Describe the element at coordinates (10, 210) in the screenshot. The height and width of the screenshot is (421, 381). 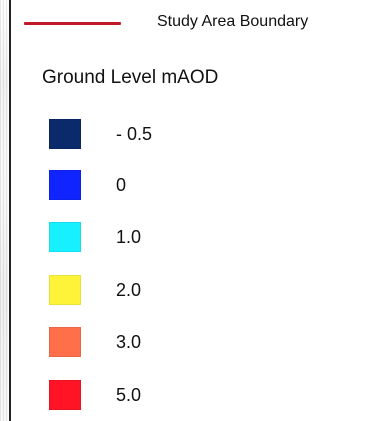
I see `map-frame-line` at that location.